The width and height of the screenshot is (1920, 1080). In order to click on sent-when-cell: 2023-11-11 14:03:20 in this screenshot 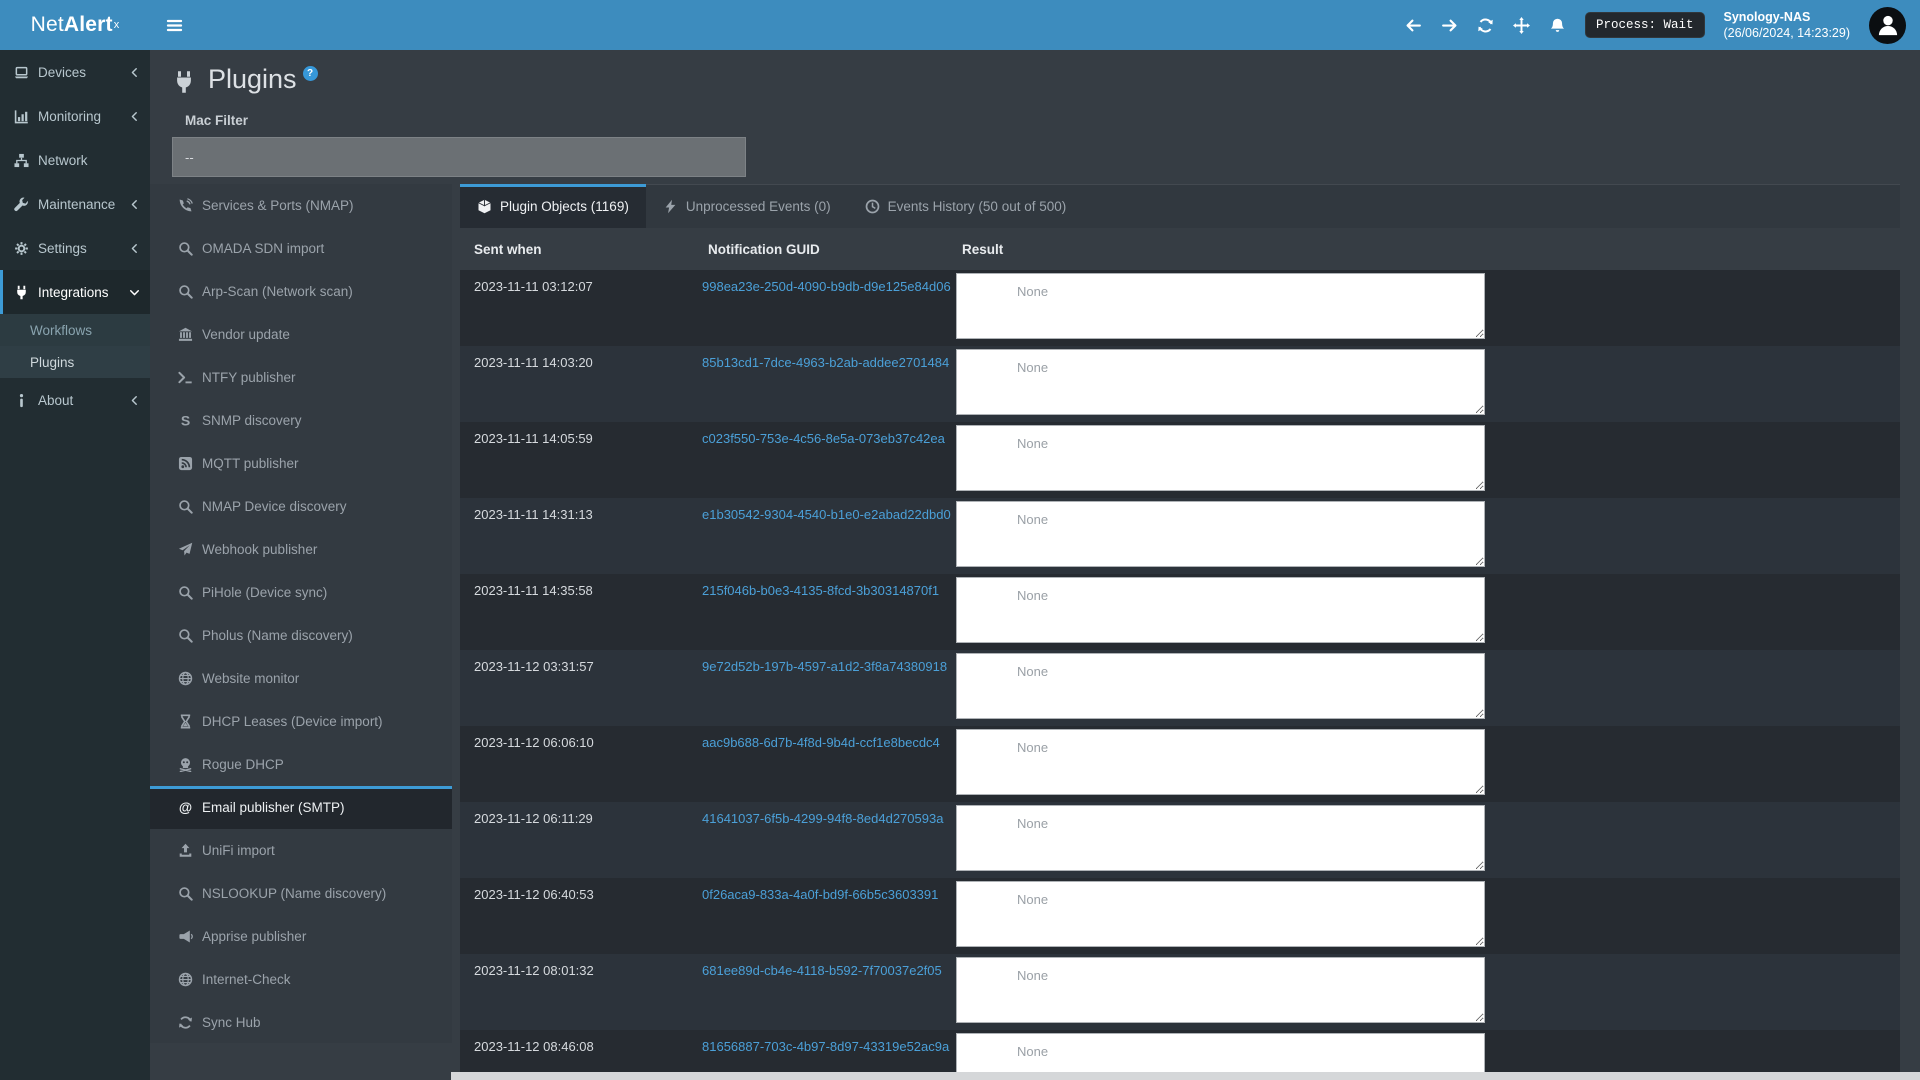, I will do `click(533, 362)`.